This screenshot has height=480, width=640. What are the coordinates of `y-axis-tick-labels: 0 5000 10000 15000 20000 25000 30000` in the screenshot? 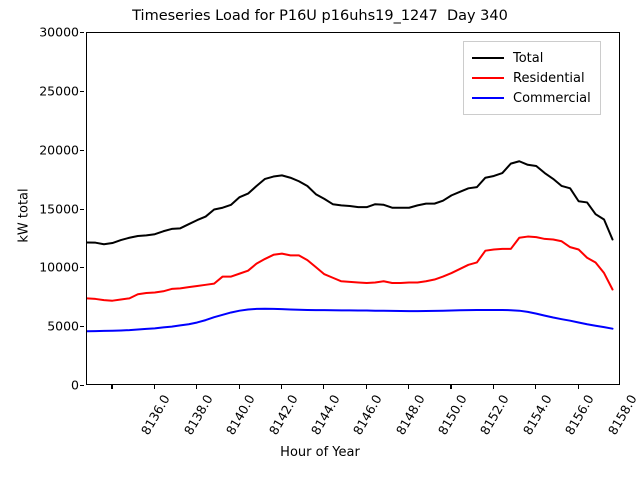 It's located at (39, 209).